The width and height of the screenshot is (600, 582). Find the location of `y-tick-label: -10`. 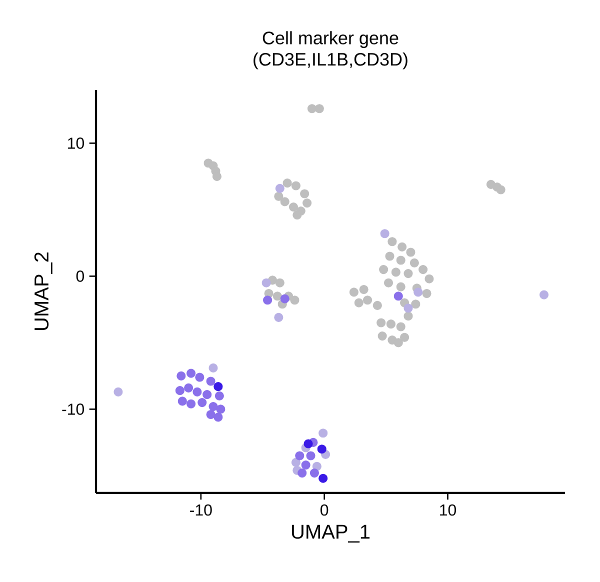

y-tick-label: -10 is located at coordinates (73, 409).